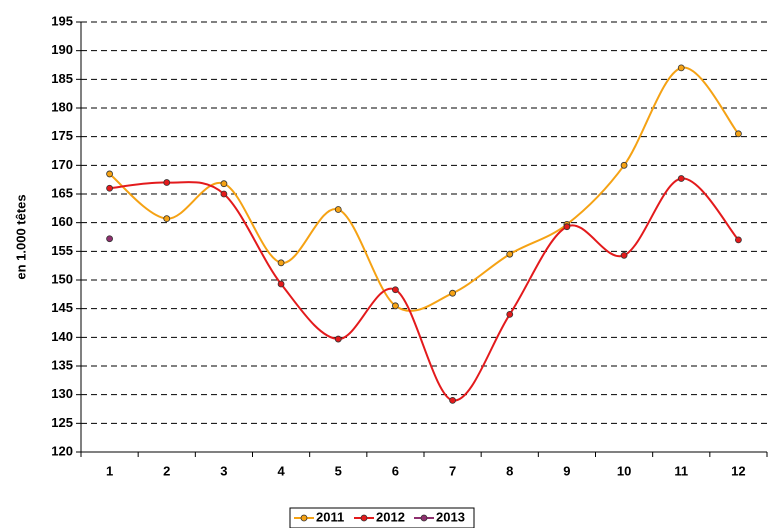  What do you see at coordinates (624, 470) in the screenshot?
I see `x-tick-label: 10` at bounding box center [624, 470].